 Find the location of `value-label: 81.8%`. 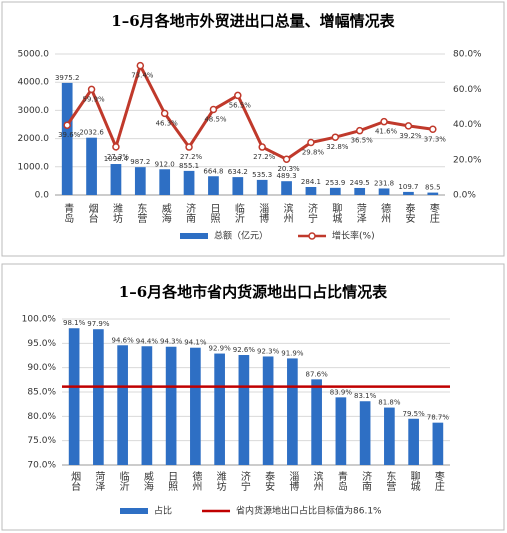

value-label: 81.8% is located at coordinates (389, 403).